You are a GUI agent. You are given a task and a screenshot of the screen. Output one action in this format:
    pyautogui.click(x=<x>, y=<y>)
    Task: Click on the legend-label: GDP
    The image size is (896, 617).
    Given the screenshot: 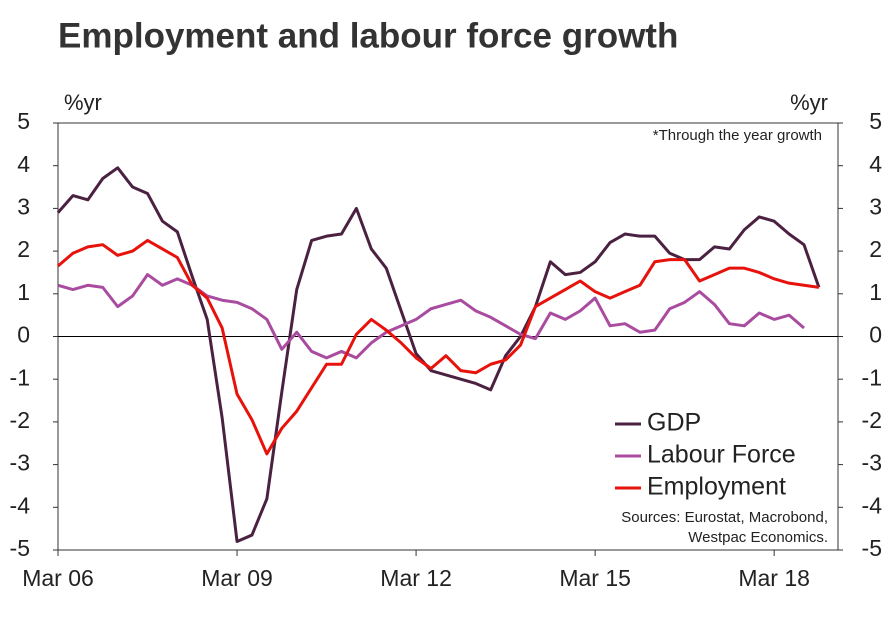 What is the action you would take?
    pyautogui.click(x=674, y=423)
    